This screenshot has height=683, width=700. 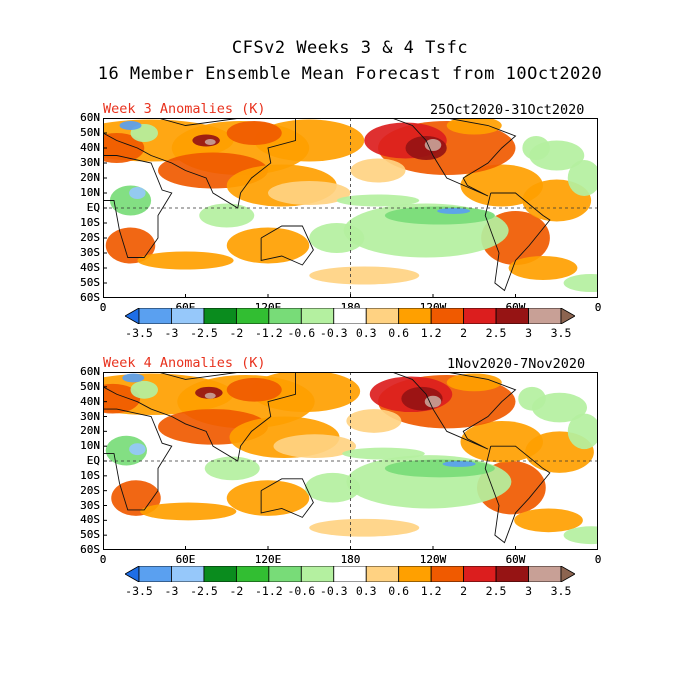 I want to click on lat-label: 60N, so click(x=90, y=117).